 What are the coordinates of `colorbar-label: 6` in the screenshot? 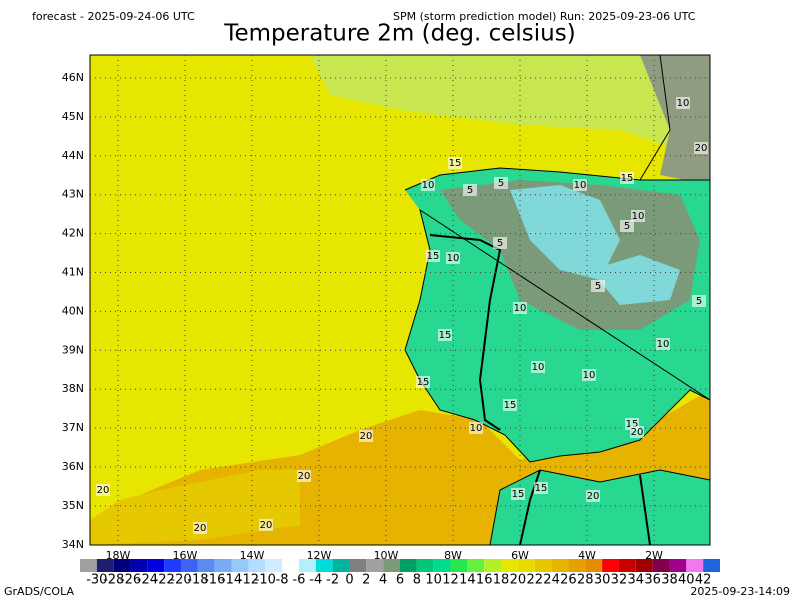 It's located at (400, 580).